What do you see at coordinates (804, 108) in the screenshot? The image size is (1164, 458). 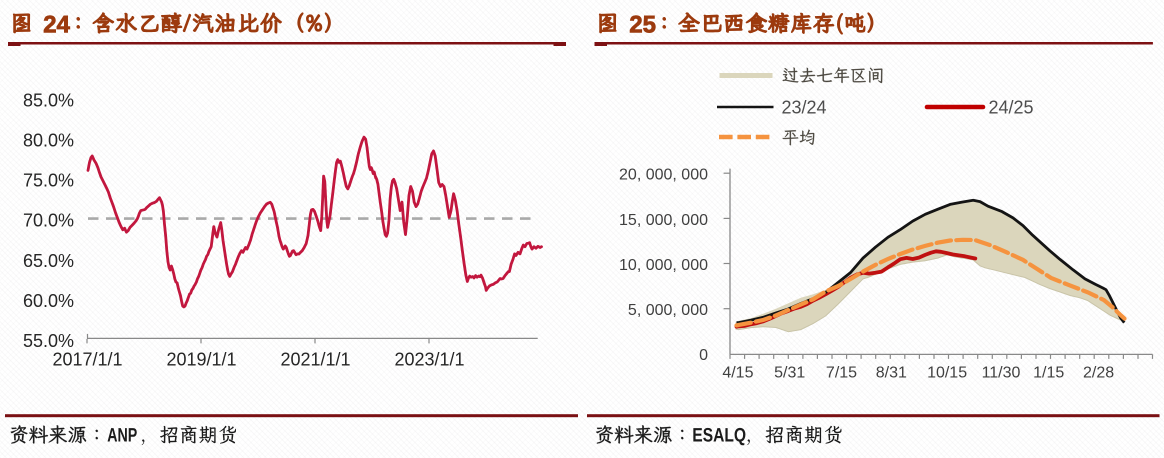 I see `svg-text: 23/24` at bounding box center [804, 108].